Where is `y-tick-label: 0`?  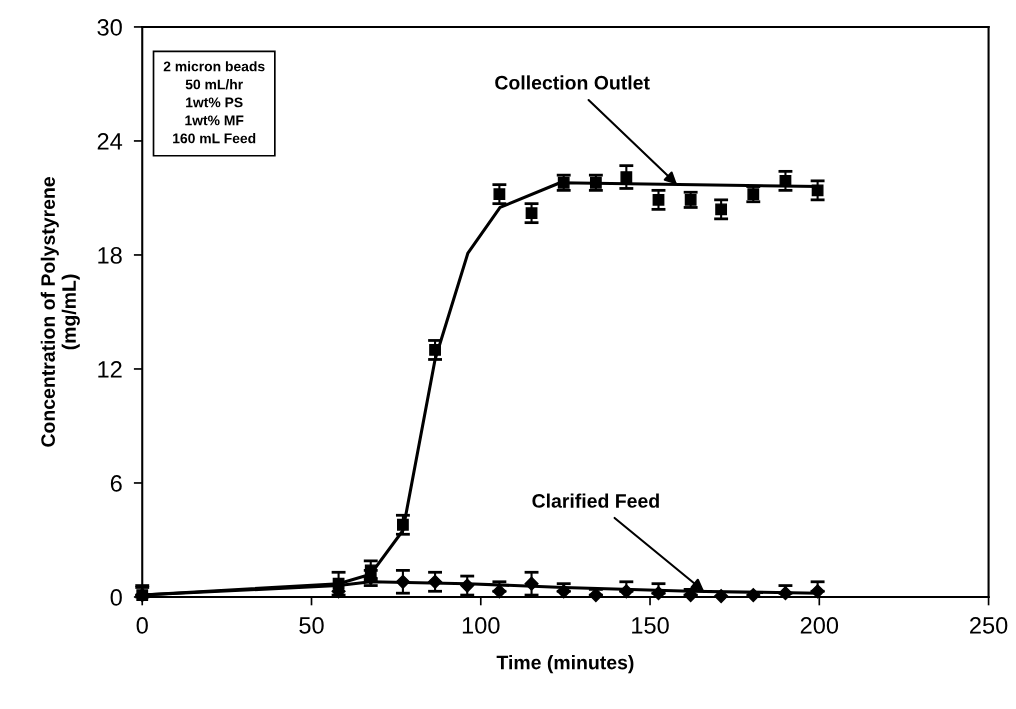 y-tick-label: 0 is located at coordinates (116, 597).